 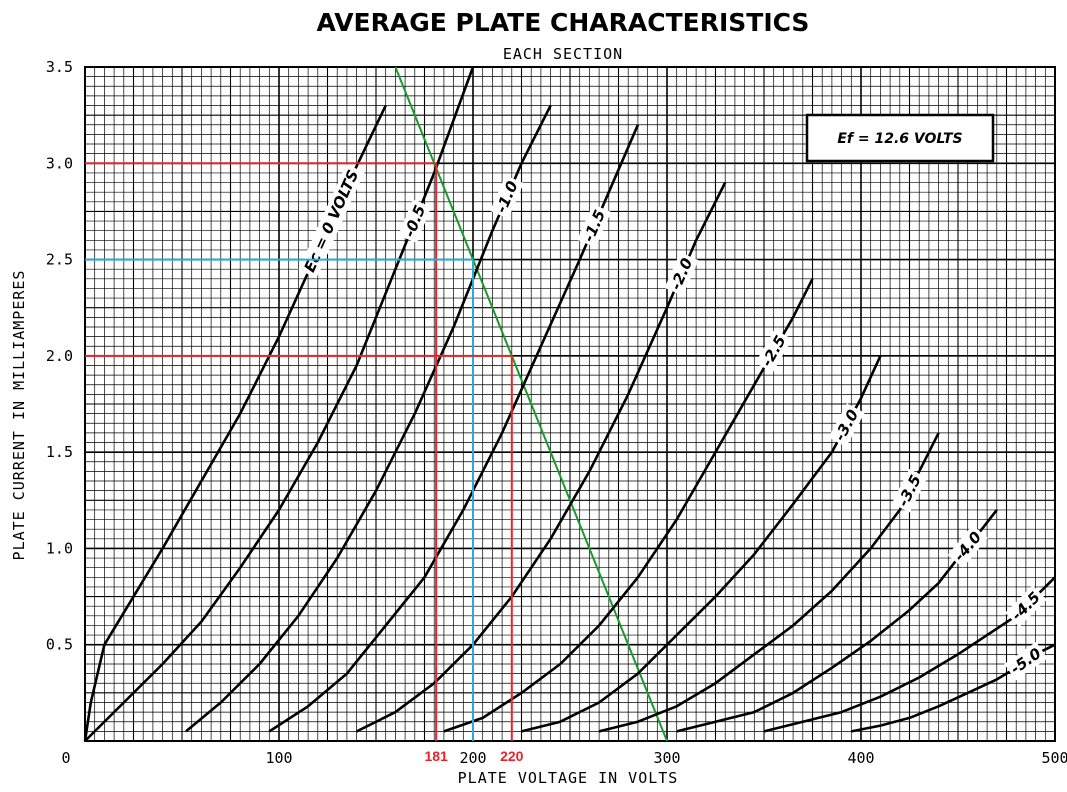 I want to click on y-tick-label: 3.0, so click(x=59, y=163).